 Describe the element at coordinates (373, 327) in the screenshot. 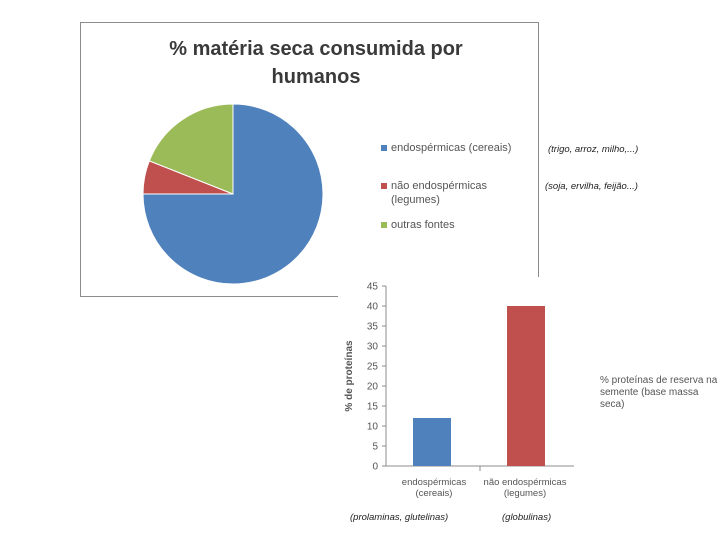

I see `y-tick-label: 35` at that location.